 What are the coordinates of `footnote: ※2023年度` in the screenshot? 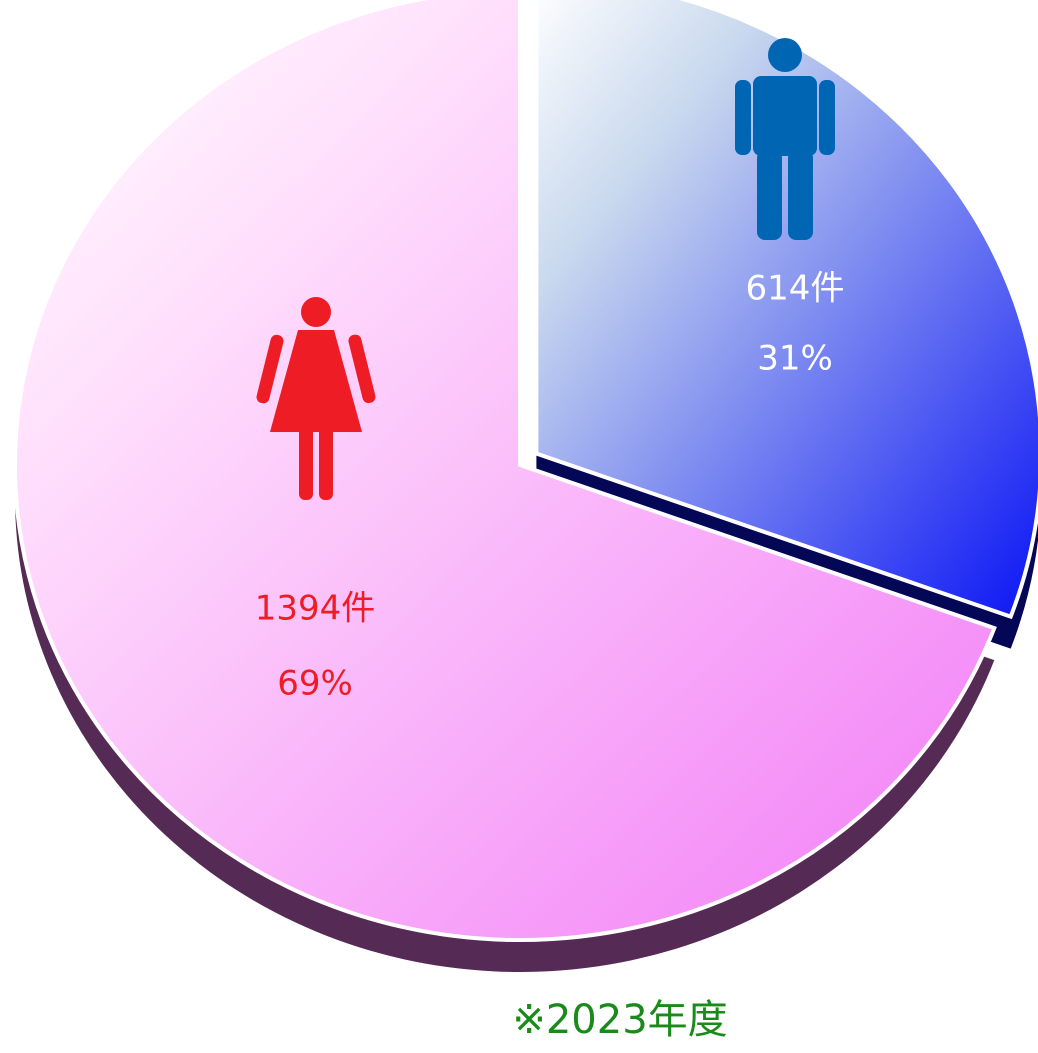 It's located at (619, 1020).